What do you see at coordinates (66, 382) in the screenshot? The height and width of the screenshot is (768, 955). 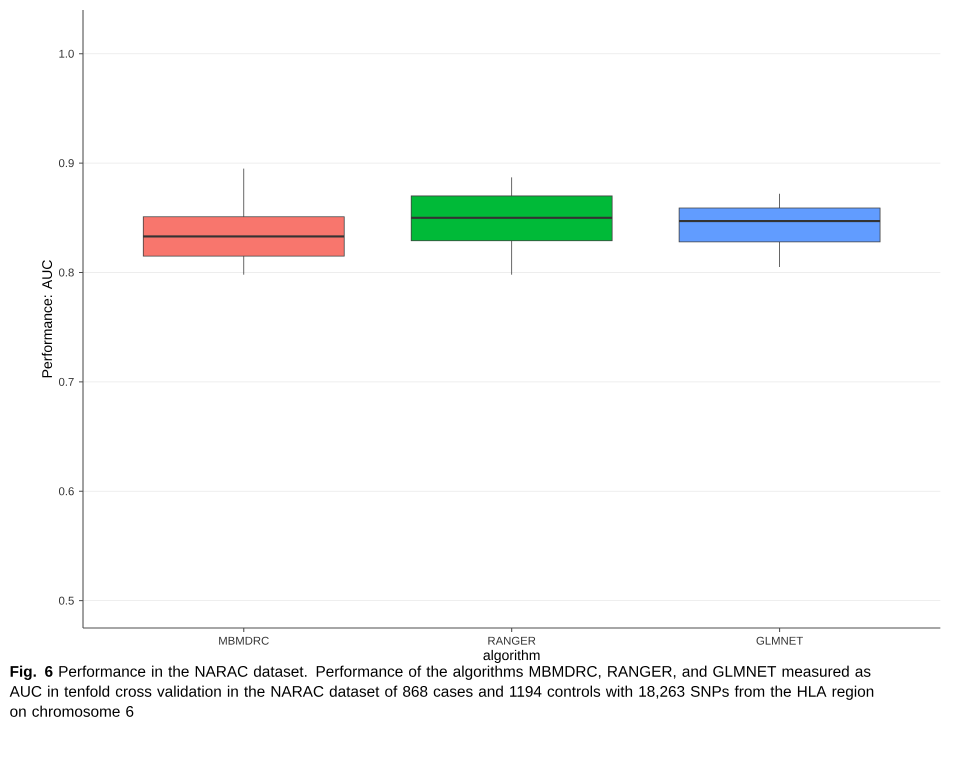 I see `y-tick-label: 0.7` at bounding box center [66, 382].